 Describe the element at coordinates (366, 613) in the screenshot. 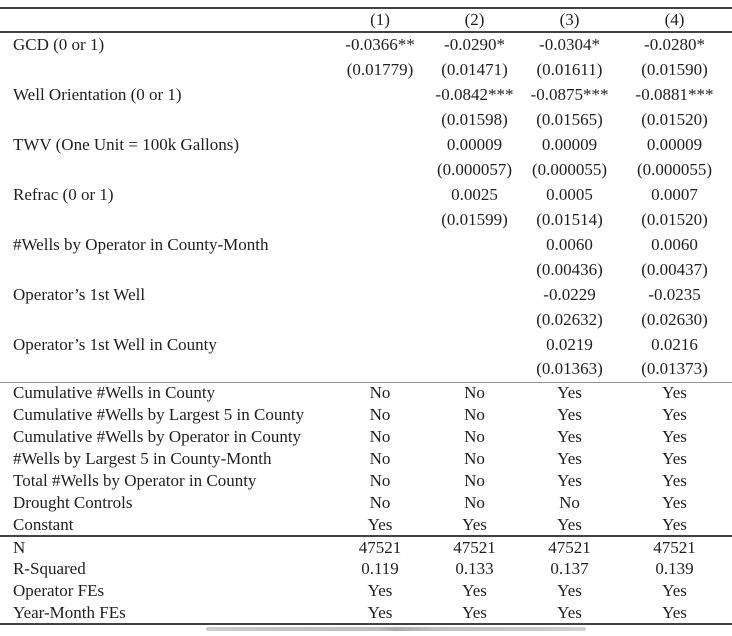

I see `summary-row: Year-Month FEs Yes Yes Yes Yes` at that location.